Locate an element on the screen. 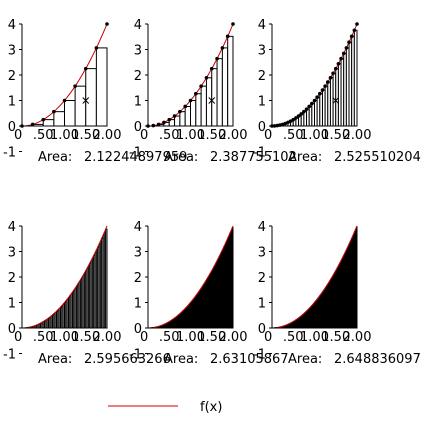  riemann-chart-5: 4 3 2 1 0 -1 0 .501.001.502.00 Area: 2.63105867 is located at coordinates (209, 293).